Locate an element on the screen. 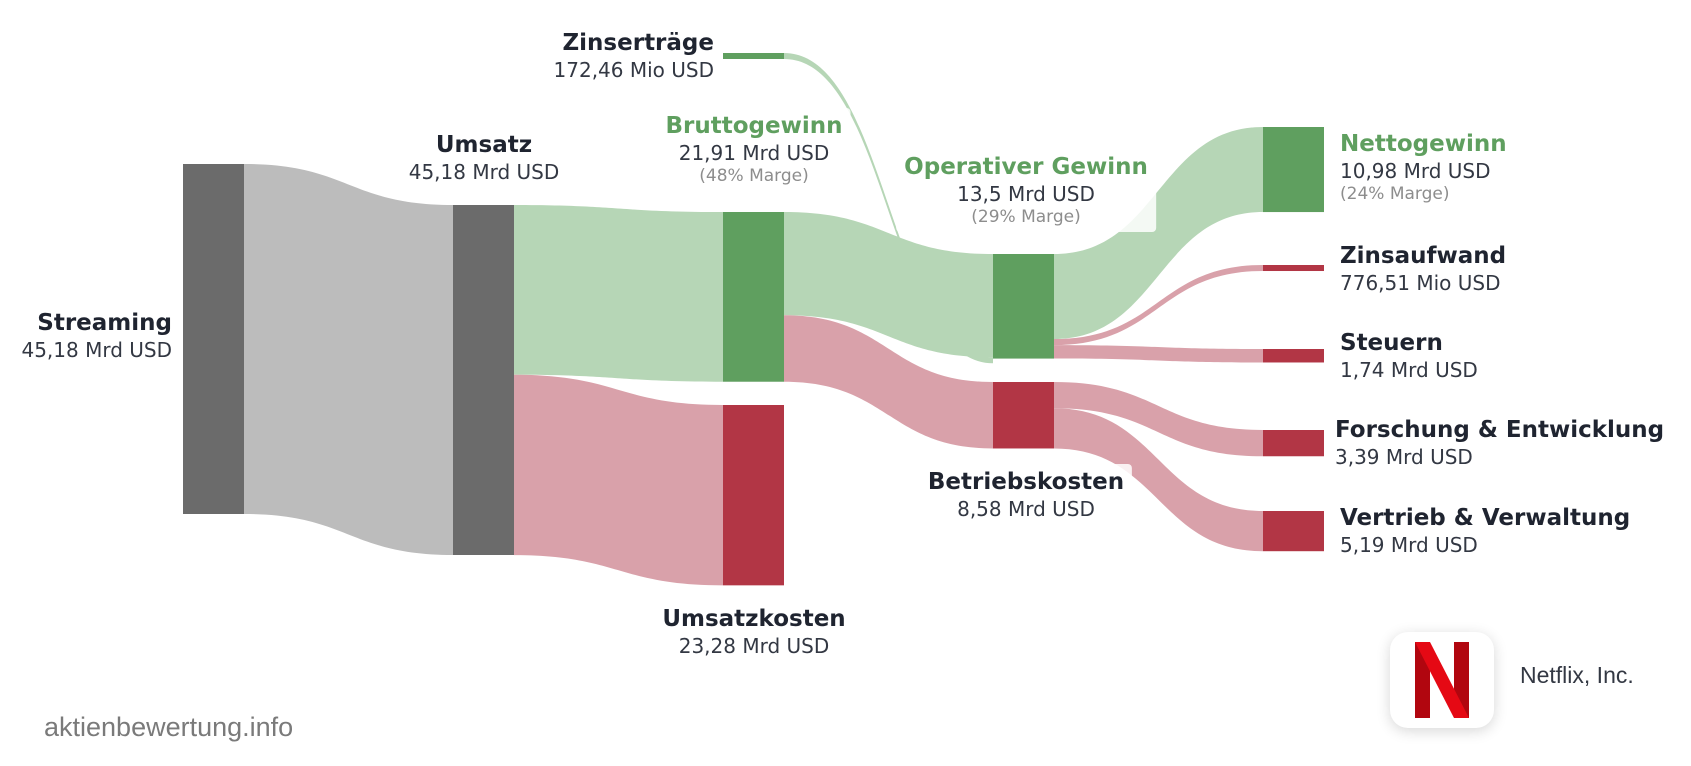 This screenshot has height=766, width=1691. label-zinsaufwand: Zinsaufwand 776,51 Mio USD is located at coordinates (1423, 269).